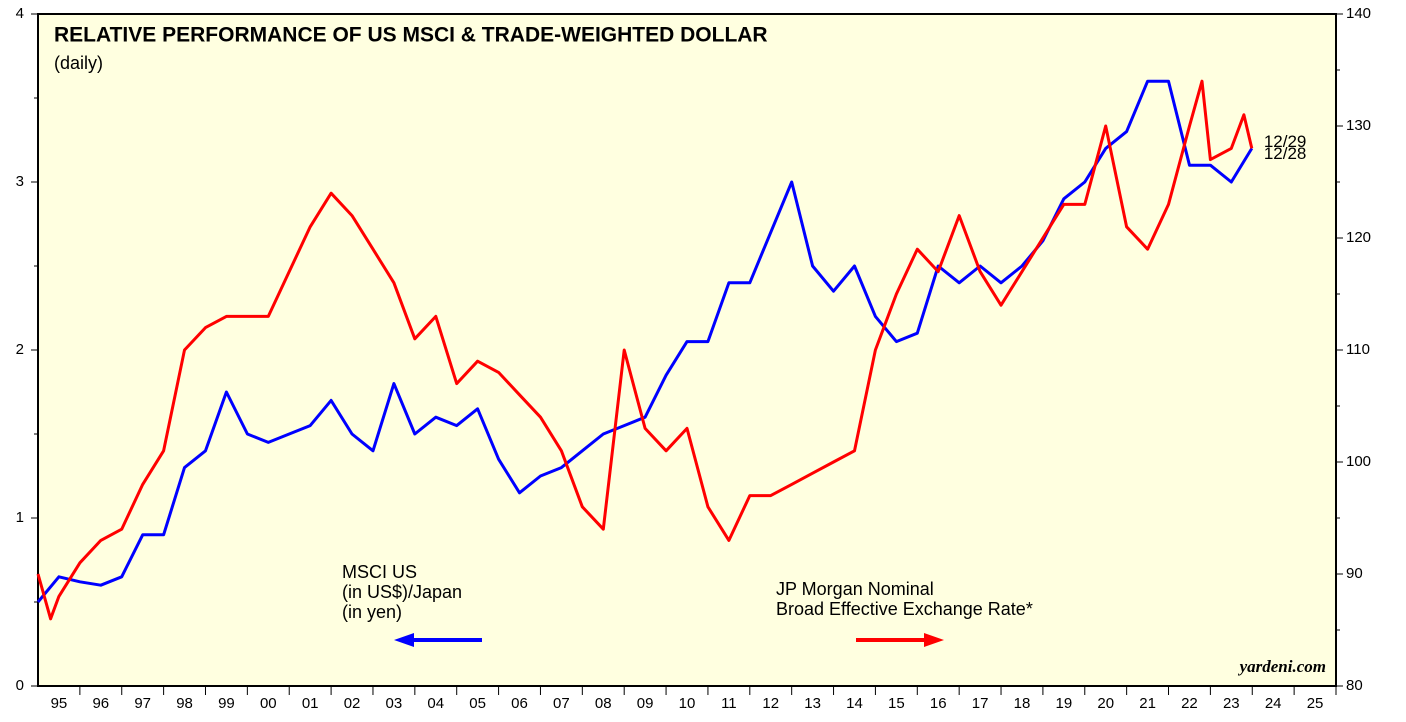 This screenshot has width=1406, height=722. What do you see at coordinates (1354, 573) in the screenshot?
I see `y2-tick-label: 90` at bounding box center [1354, 573].